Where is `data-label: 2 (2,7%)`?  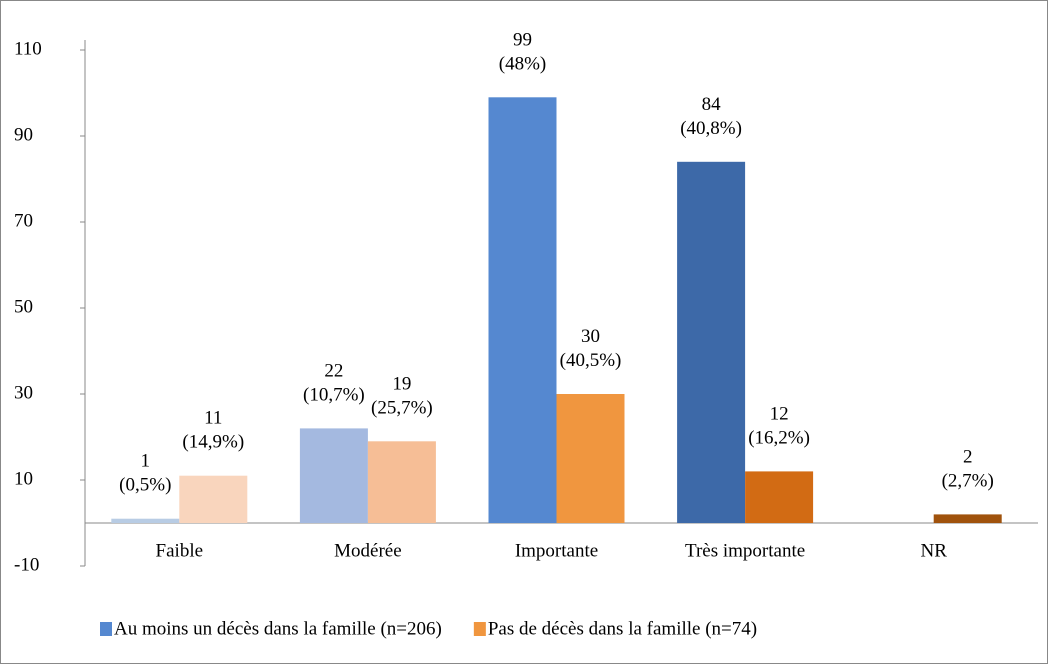
data-label: 2 (2,7%) is located at coordinates (968, 469).